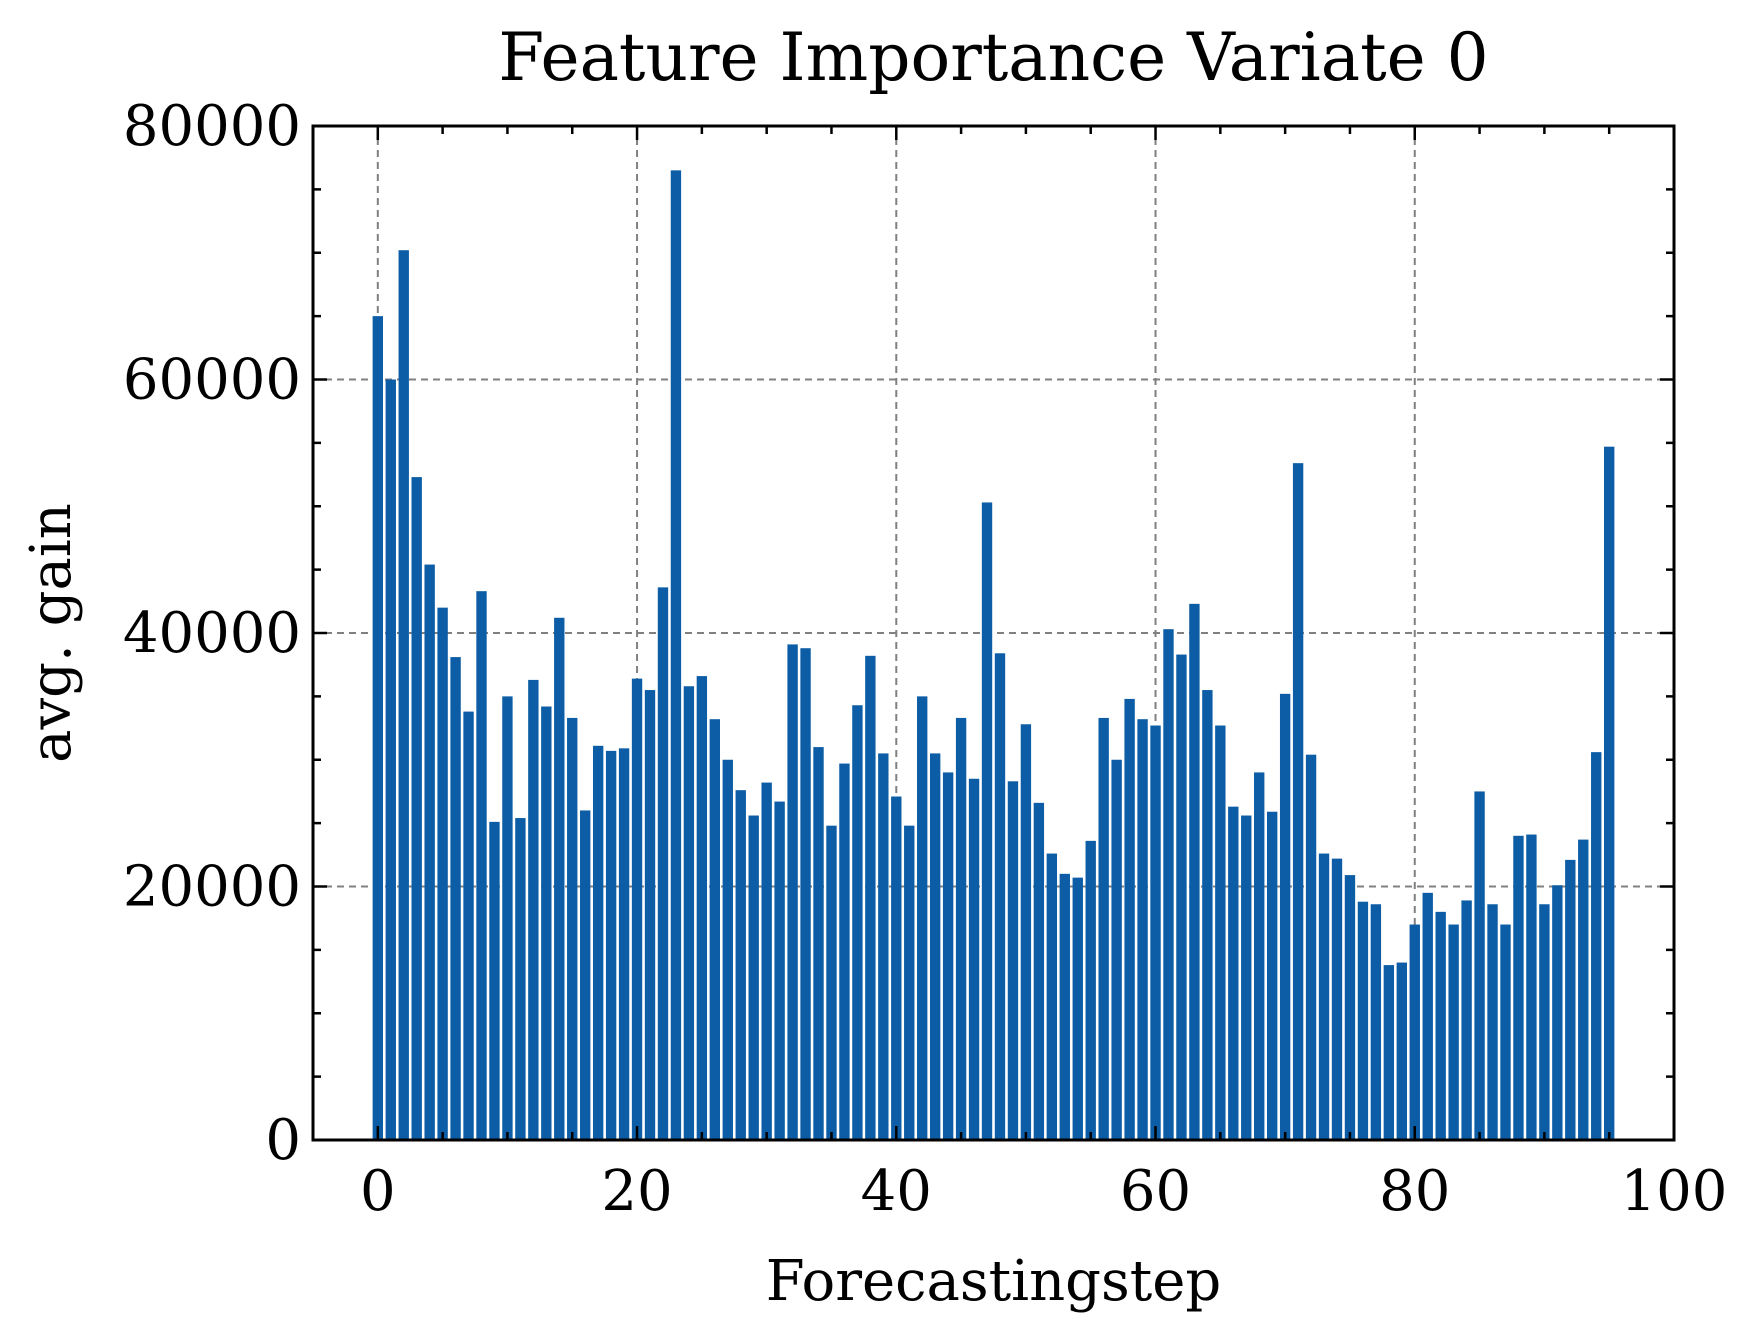 Image resolution: width=1742 pixels, height=1335 pixels. Describe the element at coordinates (993, 57) in the screenshot. I see `chart-title: Feature Importance Variate 0` at that location.